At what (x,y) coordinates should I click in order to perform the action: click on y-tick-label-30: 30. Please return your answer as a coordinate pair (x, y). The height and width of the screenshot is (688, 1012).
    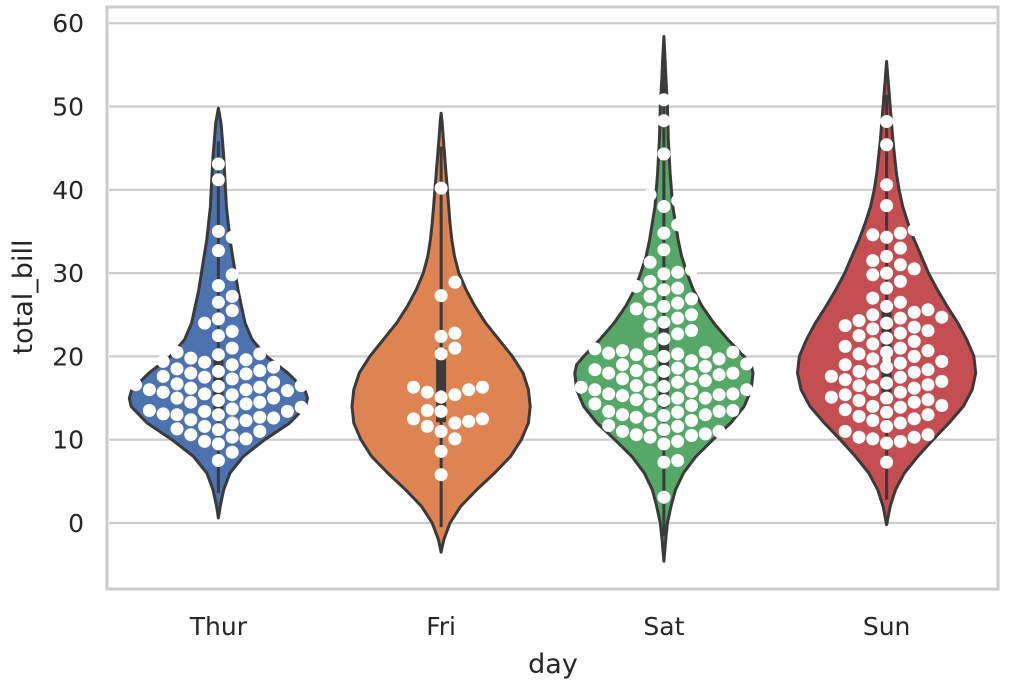
    Looking at the image, I should click on (68, 273).